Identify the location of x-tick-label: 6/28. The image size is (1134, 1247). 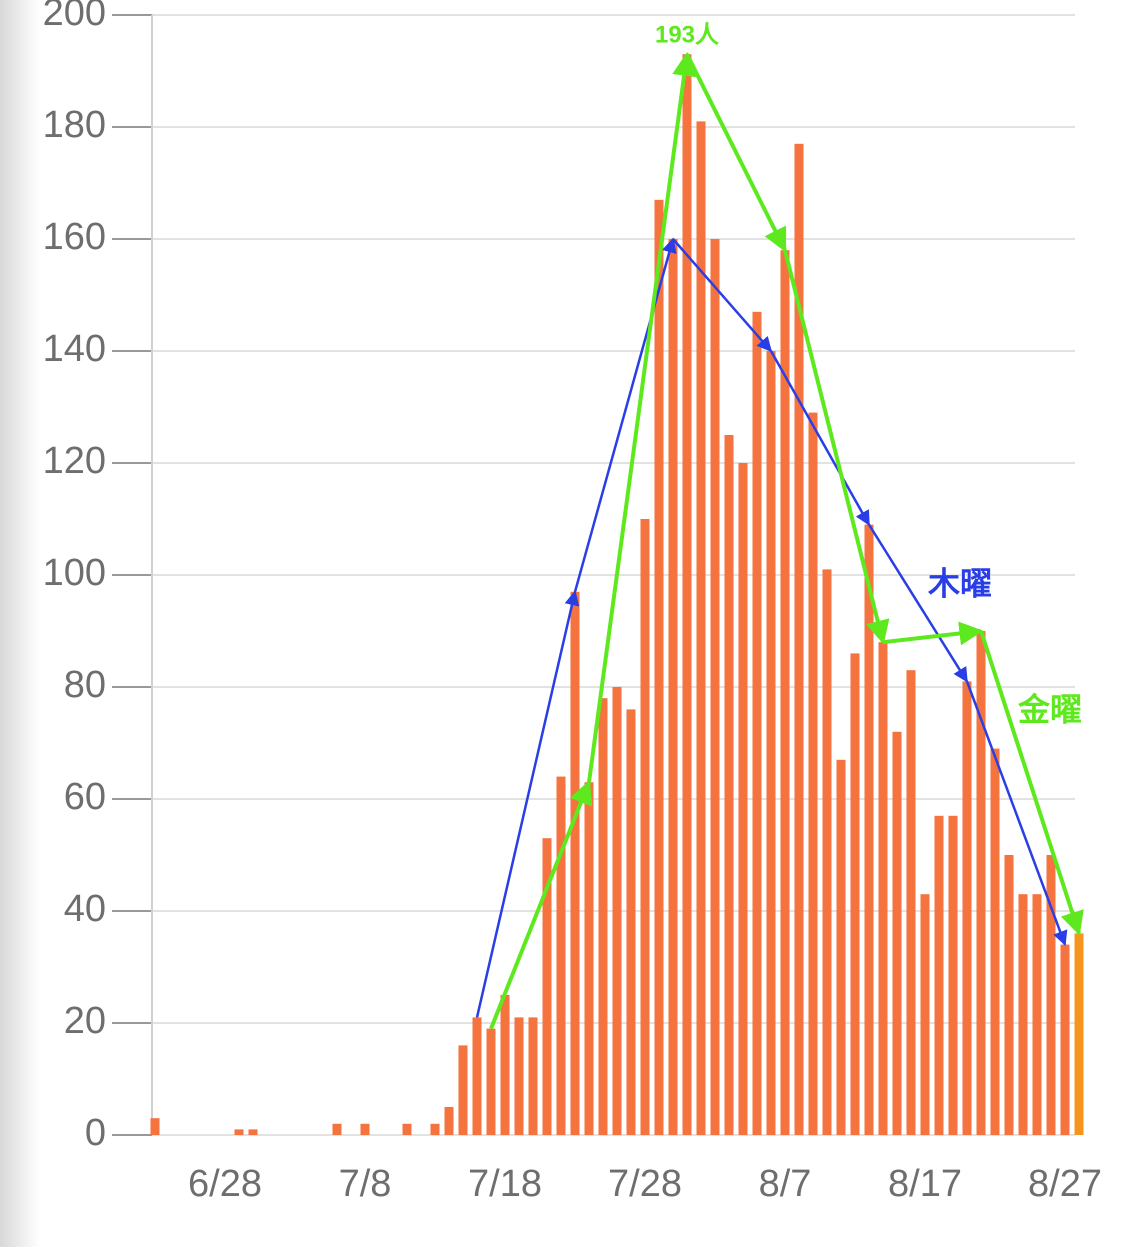
(225, 1184).